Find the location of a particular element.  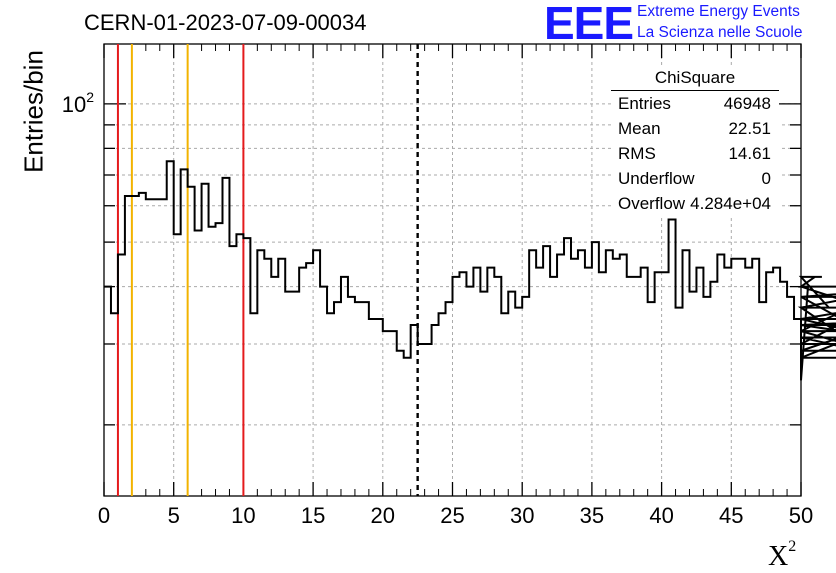

stats-row-overflow: Overflow 4.284e+04 is located at coordinates (695, 203).